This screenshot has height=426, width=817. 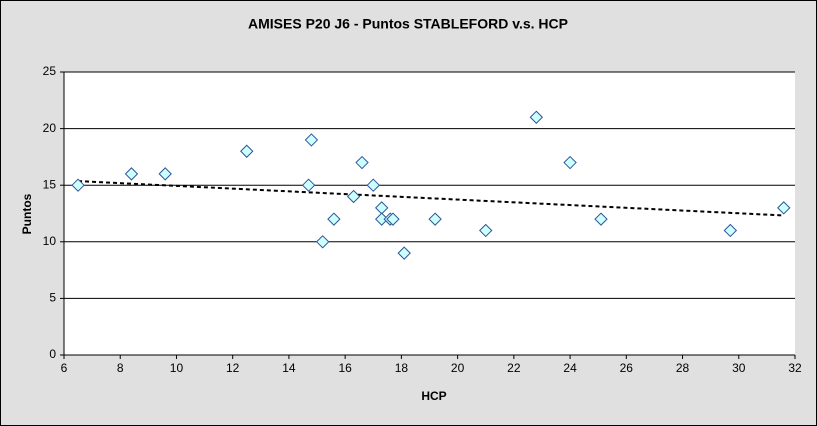 I want to click on y-tick-label: 25, so click(x=50, y=71).